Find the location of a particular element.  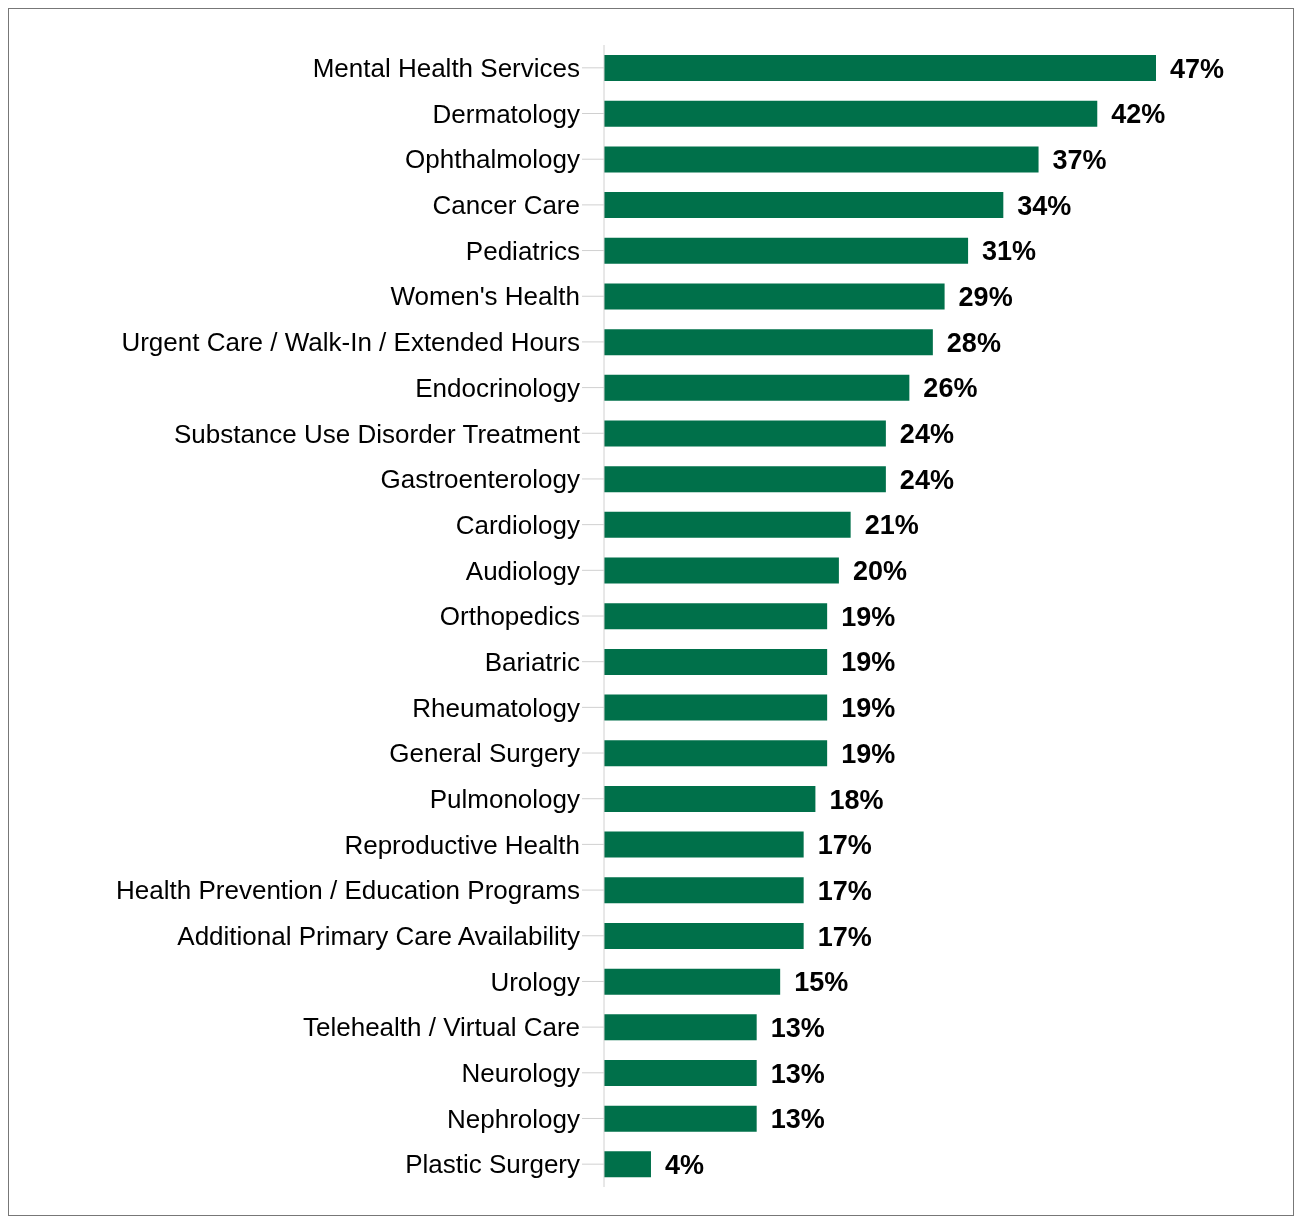

data-label: 15% is located at coordinates (821, 982).